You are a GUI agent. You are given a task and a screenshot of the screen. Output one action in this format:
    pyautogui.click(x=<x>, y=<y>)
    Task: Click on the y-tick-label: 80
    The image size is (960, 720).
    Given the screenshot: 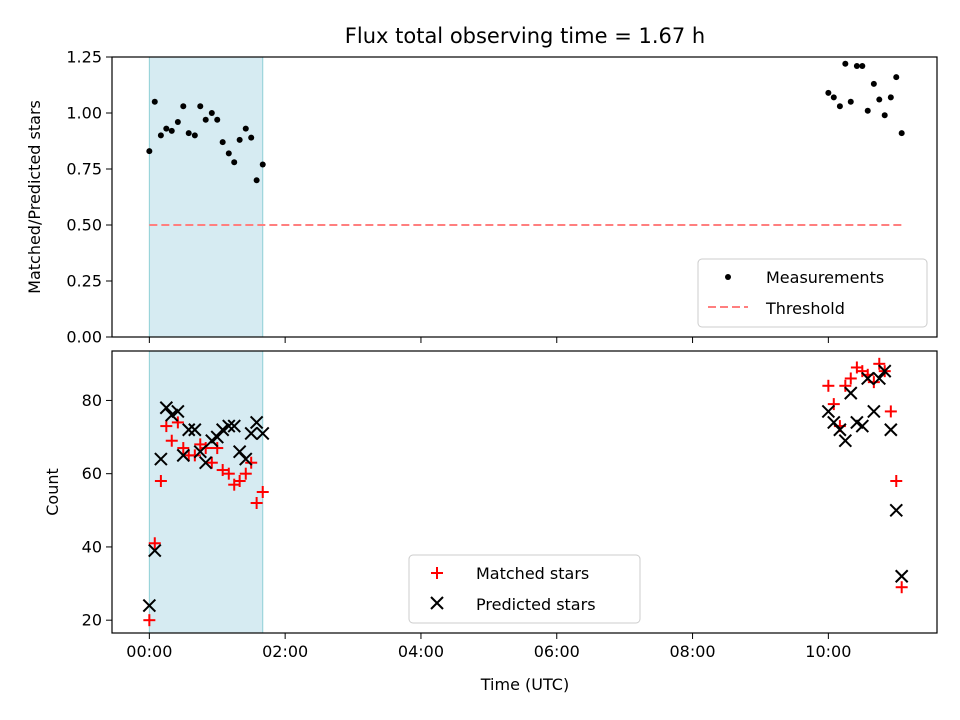 What is the action you would take?
    pyautogui.click(x=92, y=400)
    